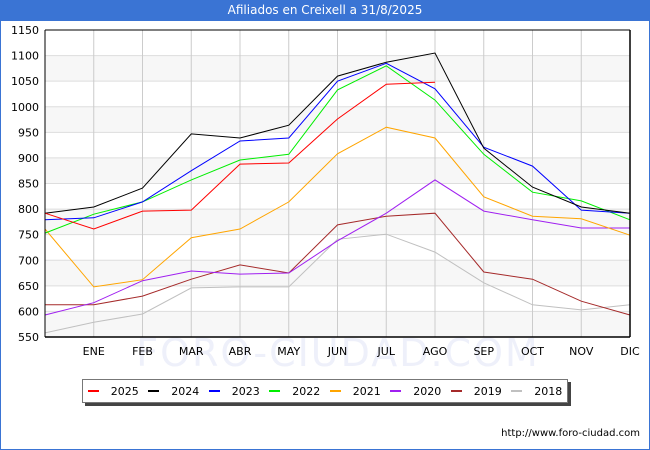  I want to click on legend-item-2022: 2022, so click(294, 391).